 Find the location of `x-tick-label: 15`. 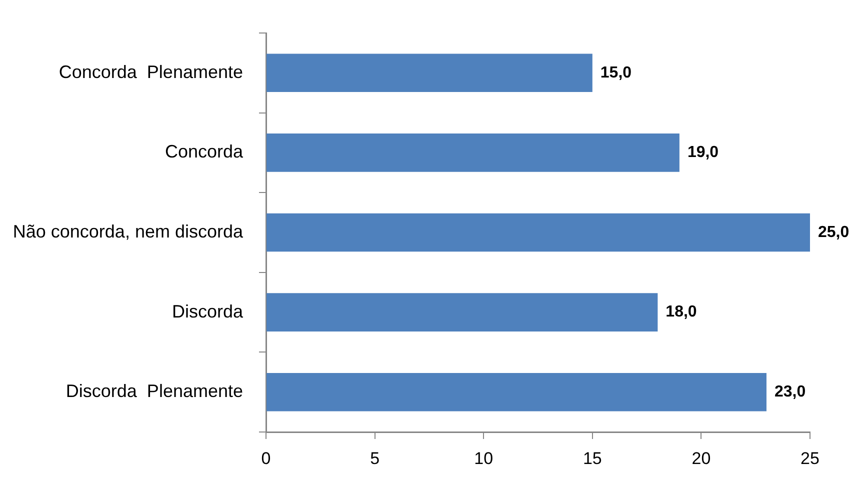

x-tick-label: 15 is located at coordinates (592, 458).